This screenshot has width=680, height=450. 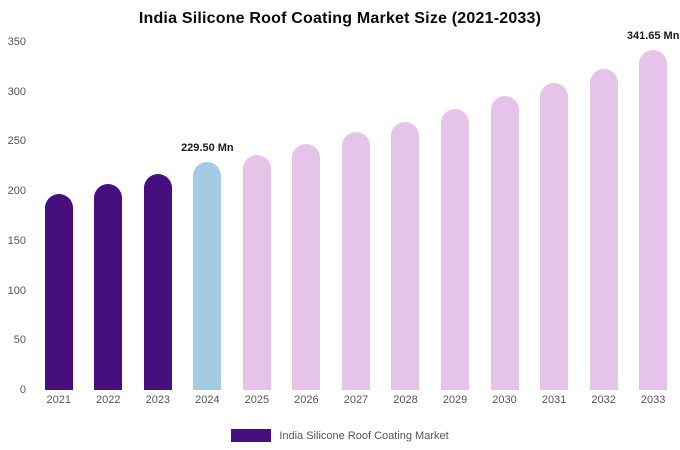 What do you see at coordinates (306, 400) in the screenshot?
I see `x-axis-label: 2026` at bounding box center [306, 400].